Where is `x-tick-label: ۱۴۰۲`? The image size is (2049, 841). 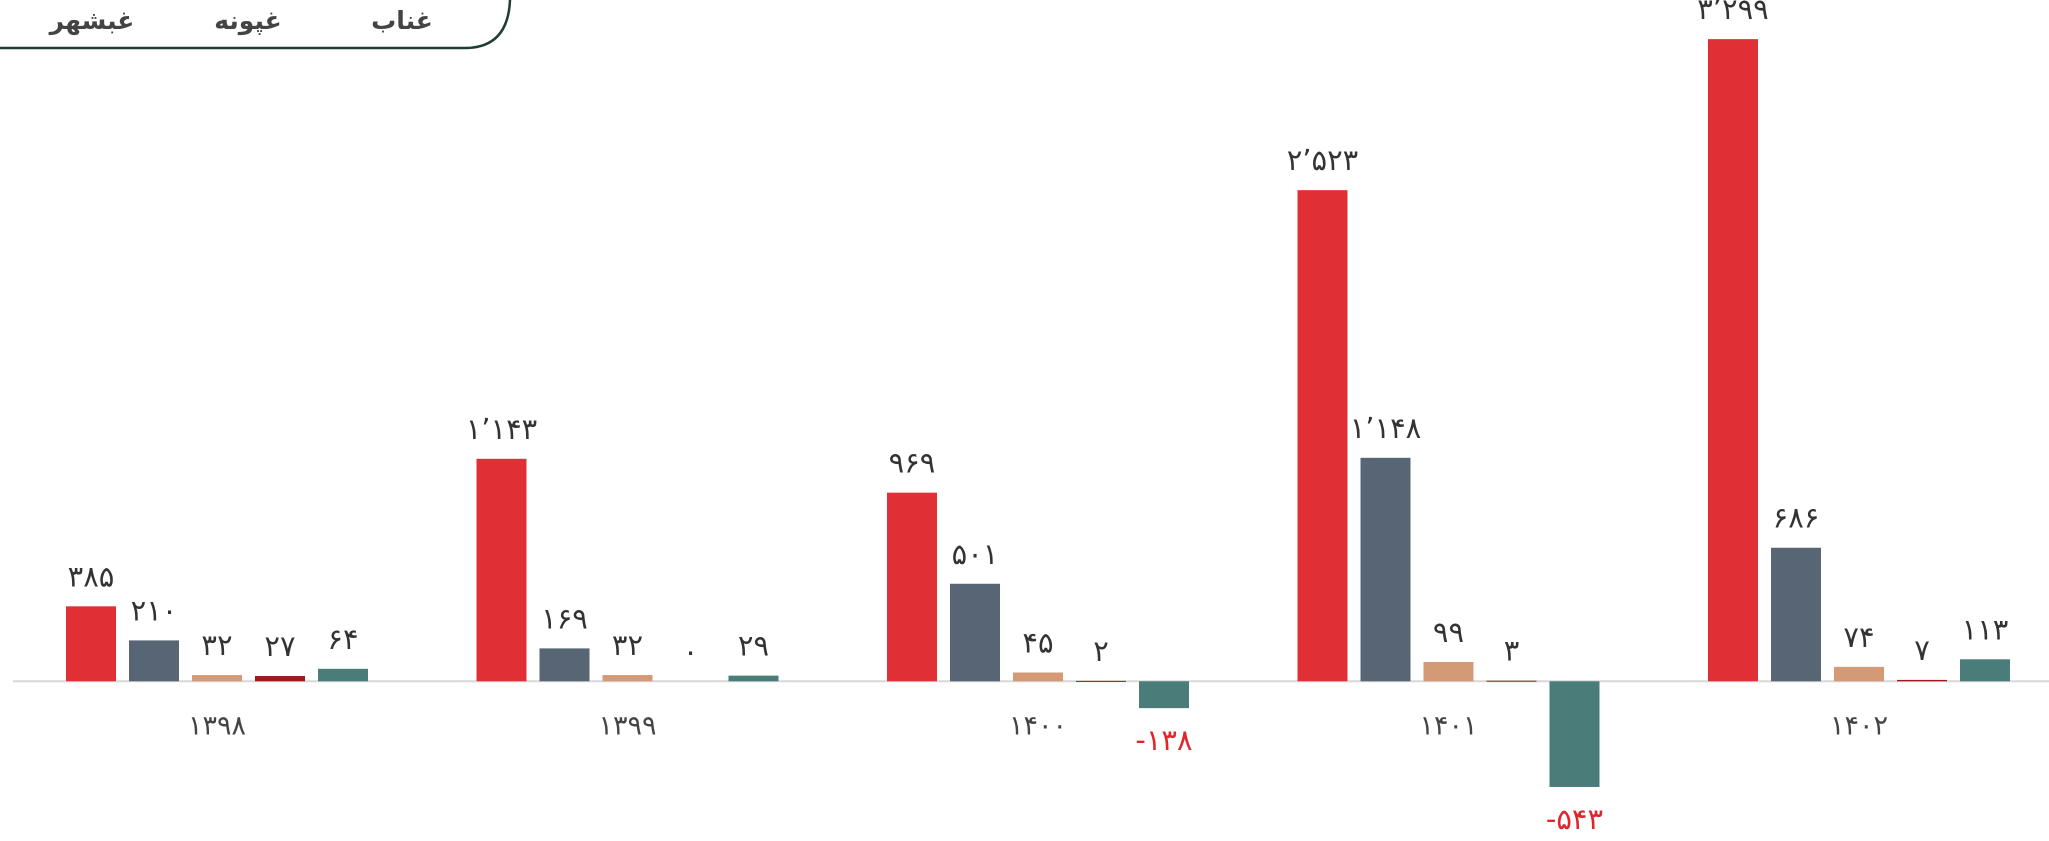
x-tick-label: ۱۴۰۲ is located at coordinates (1859, 726).